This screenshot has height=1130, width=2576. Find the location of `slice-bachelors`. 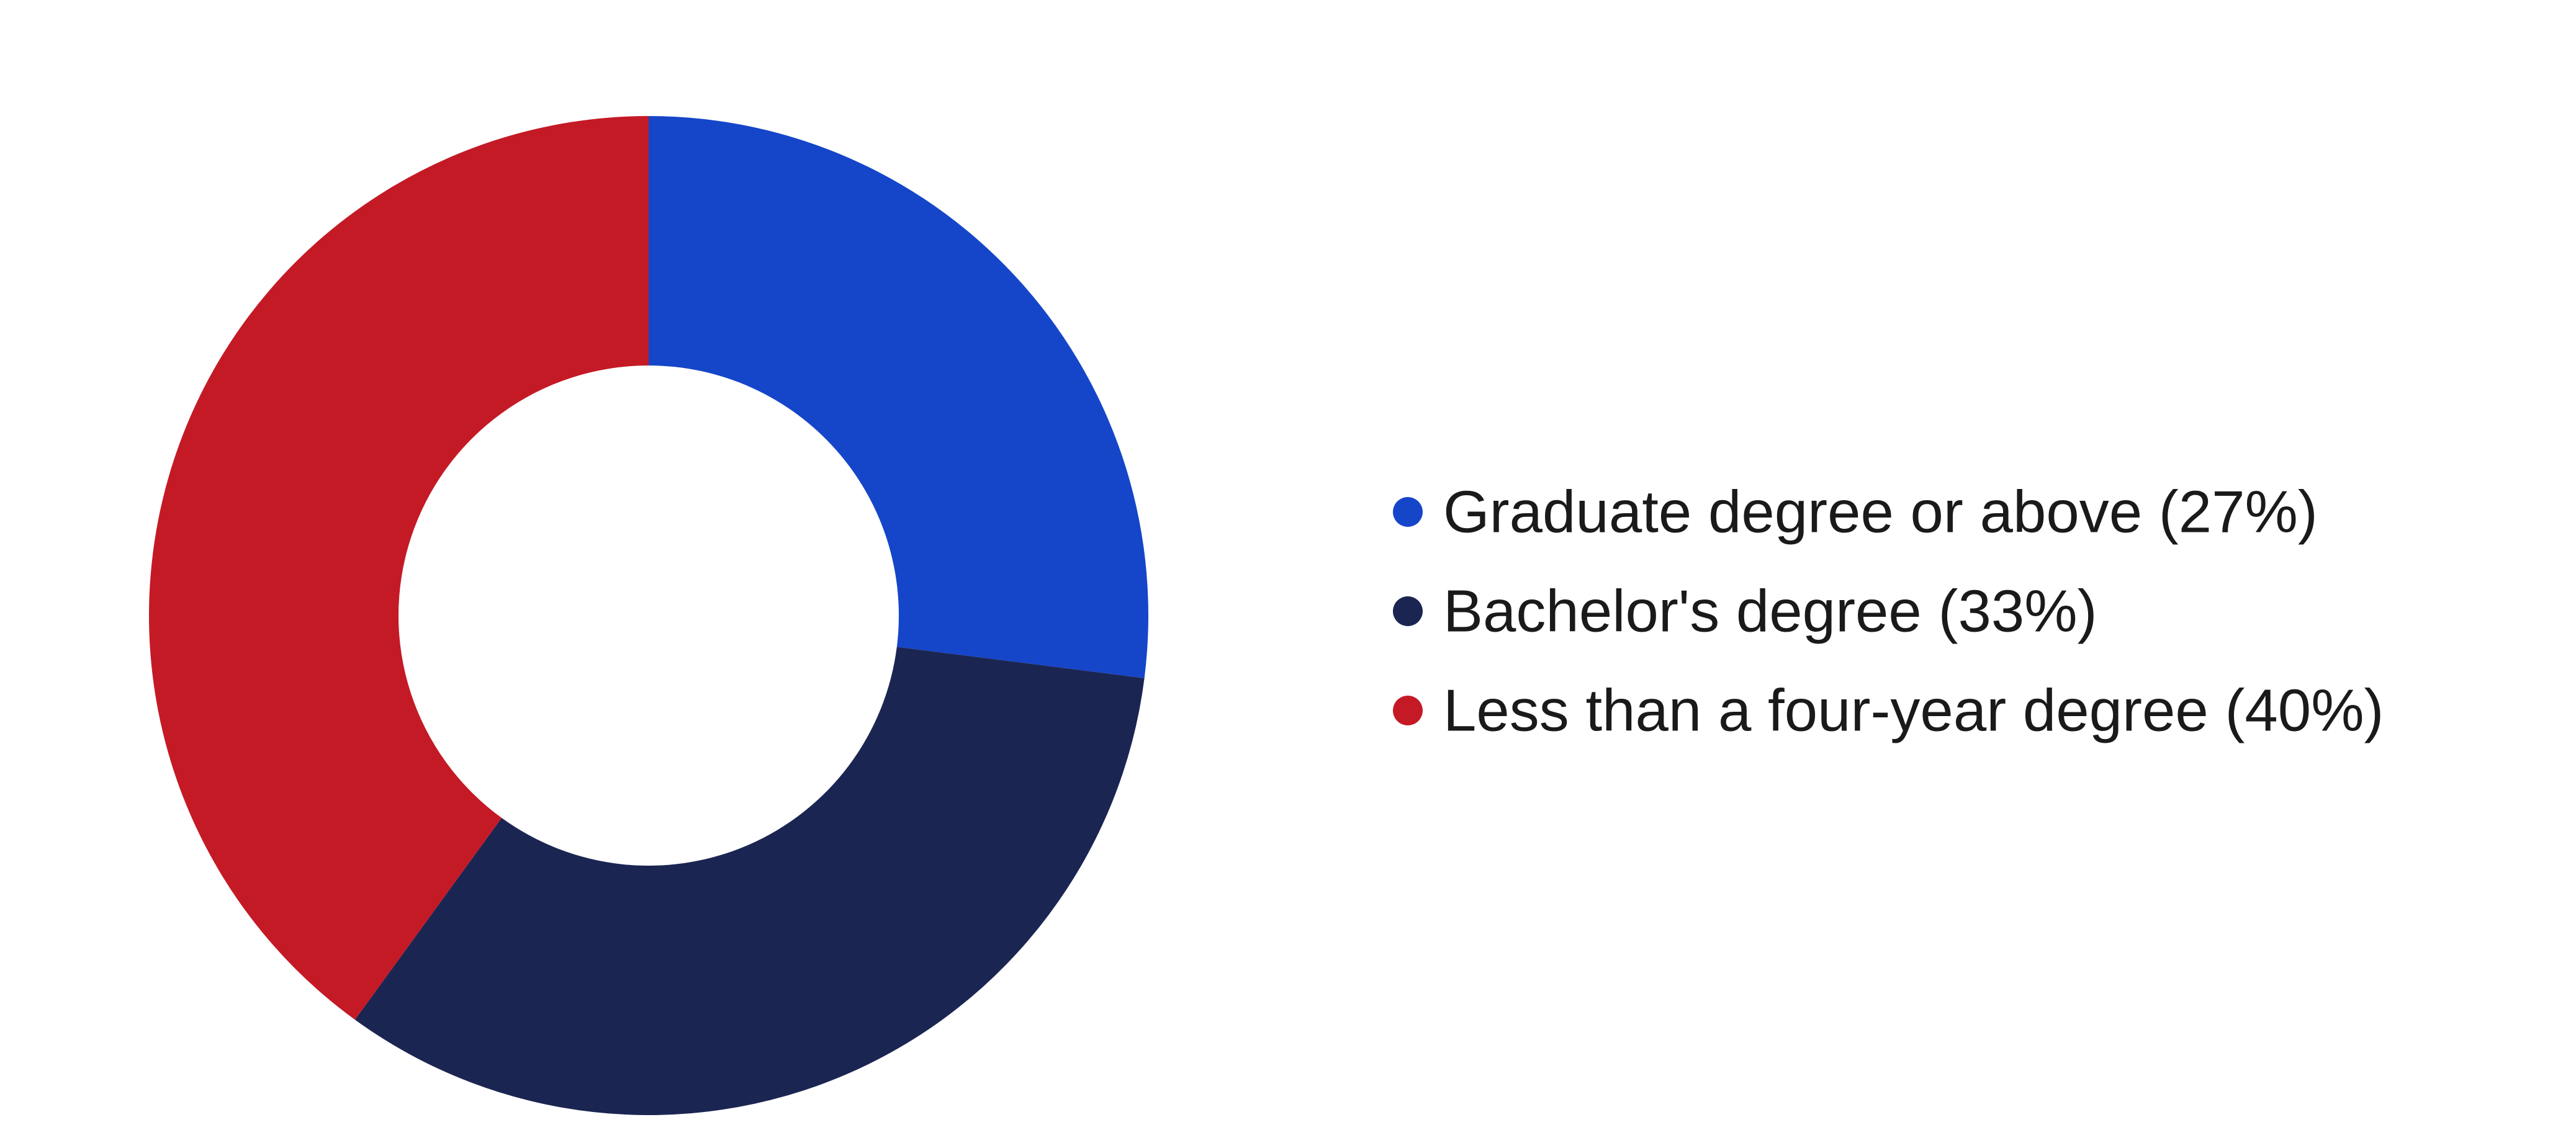

slice-bachelors is located at coordinates (749, 881).